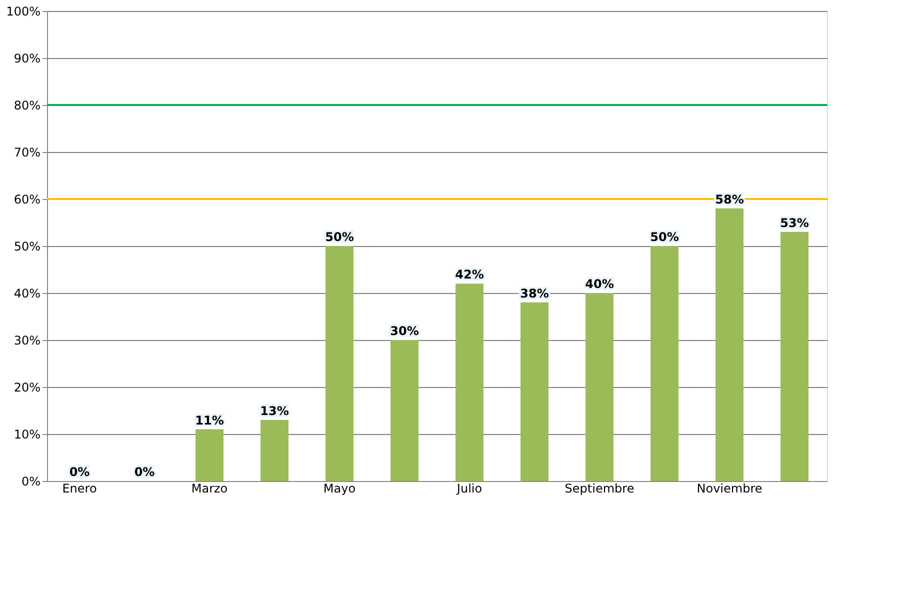 The height and width of the screenshot is (597, 921). What do you see at coordinates (274, 411) in the screenshot?
I see `data-label: 13%` at bounding box center [274, 411].